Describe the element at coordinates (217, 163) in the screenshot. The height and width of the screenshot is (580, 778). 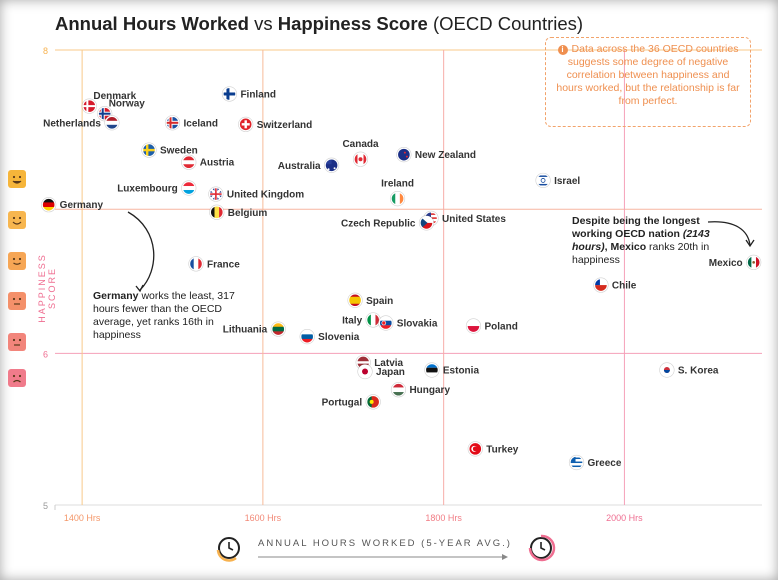
I see `point-label: Austria` at that location.